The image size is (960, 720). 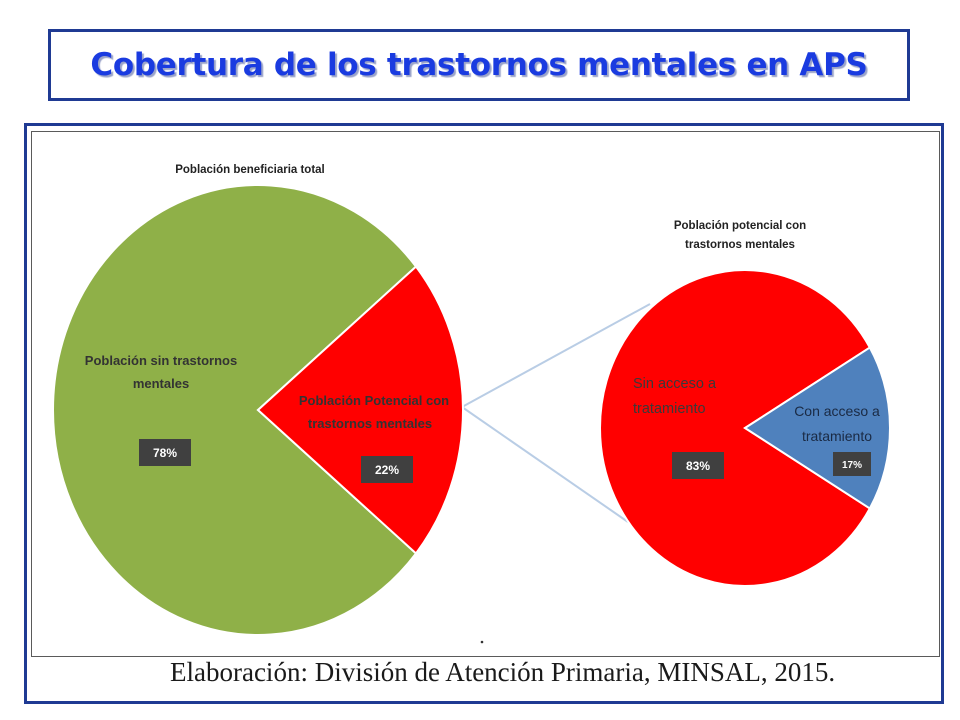 I want to click on pie-title-total: Población beneficiaria total, so click(x=250, y=170).